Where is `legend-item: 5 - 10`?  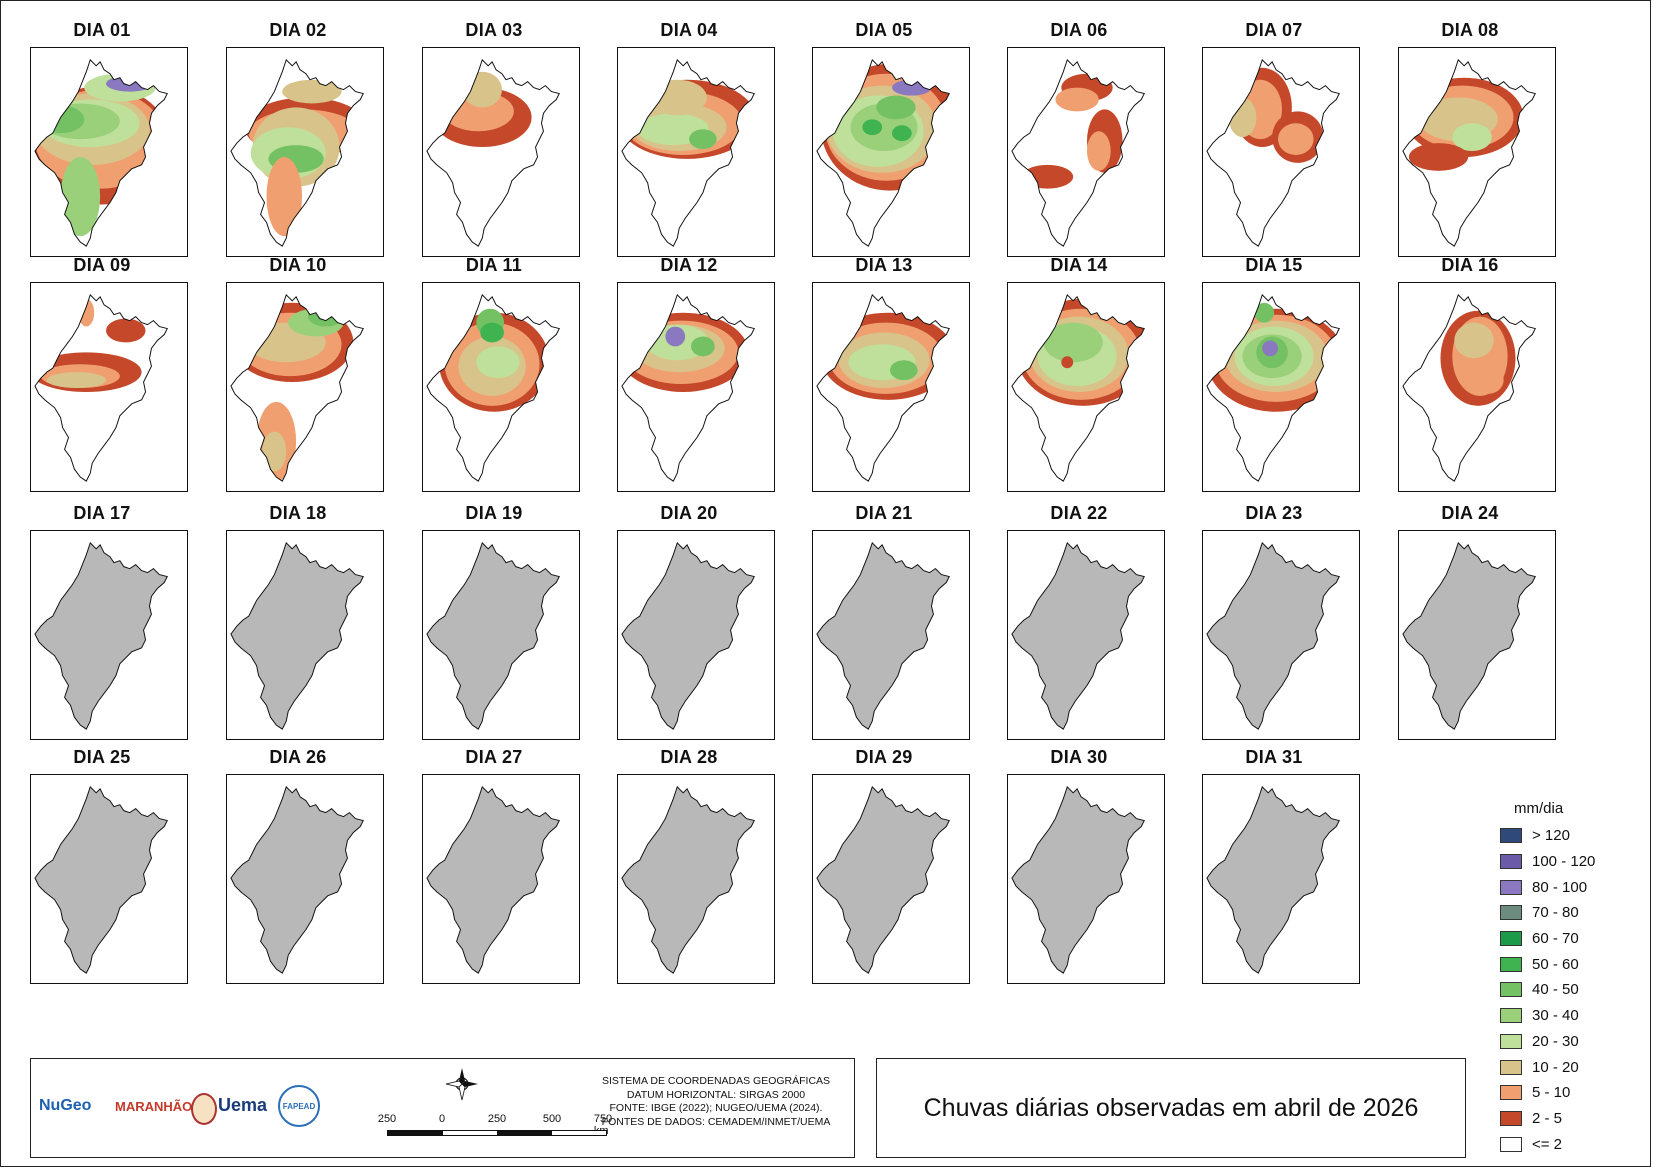
legend-item: 5 - 10 is located at coordinates (1565, 1093).